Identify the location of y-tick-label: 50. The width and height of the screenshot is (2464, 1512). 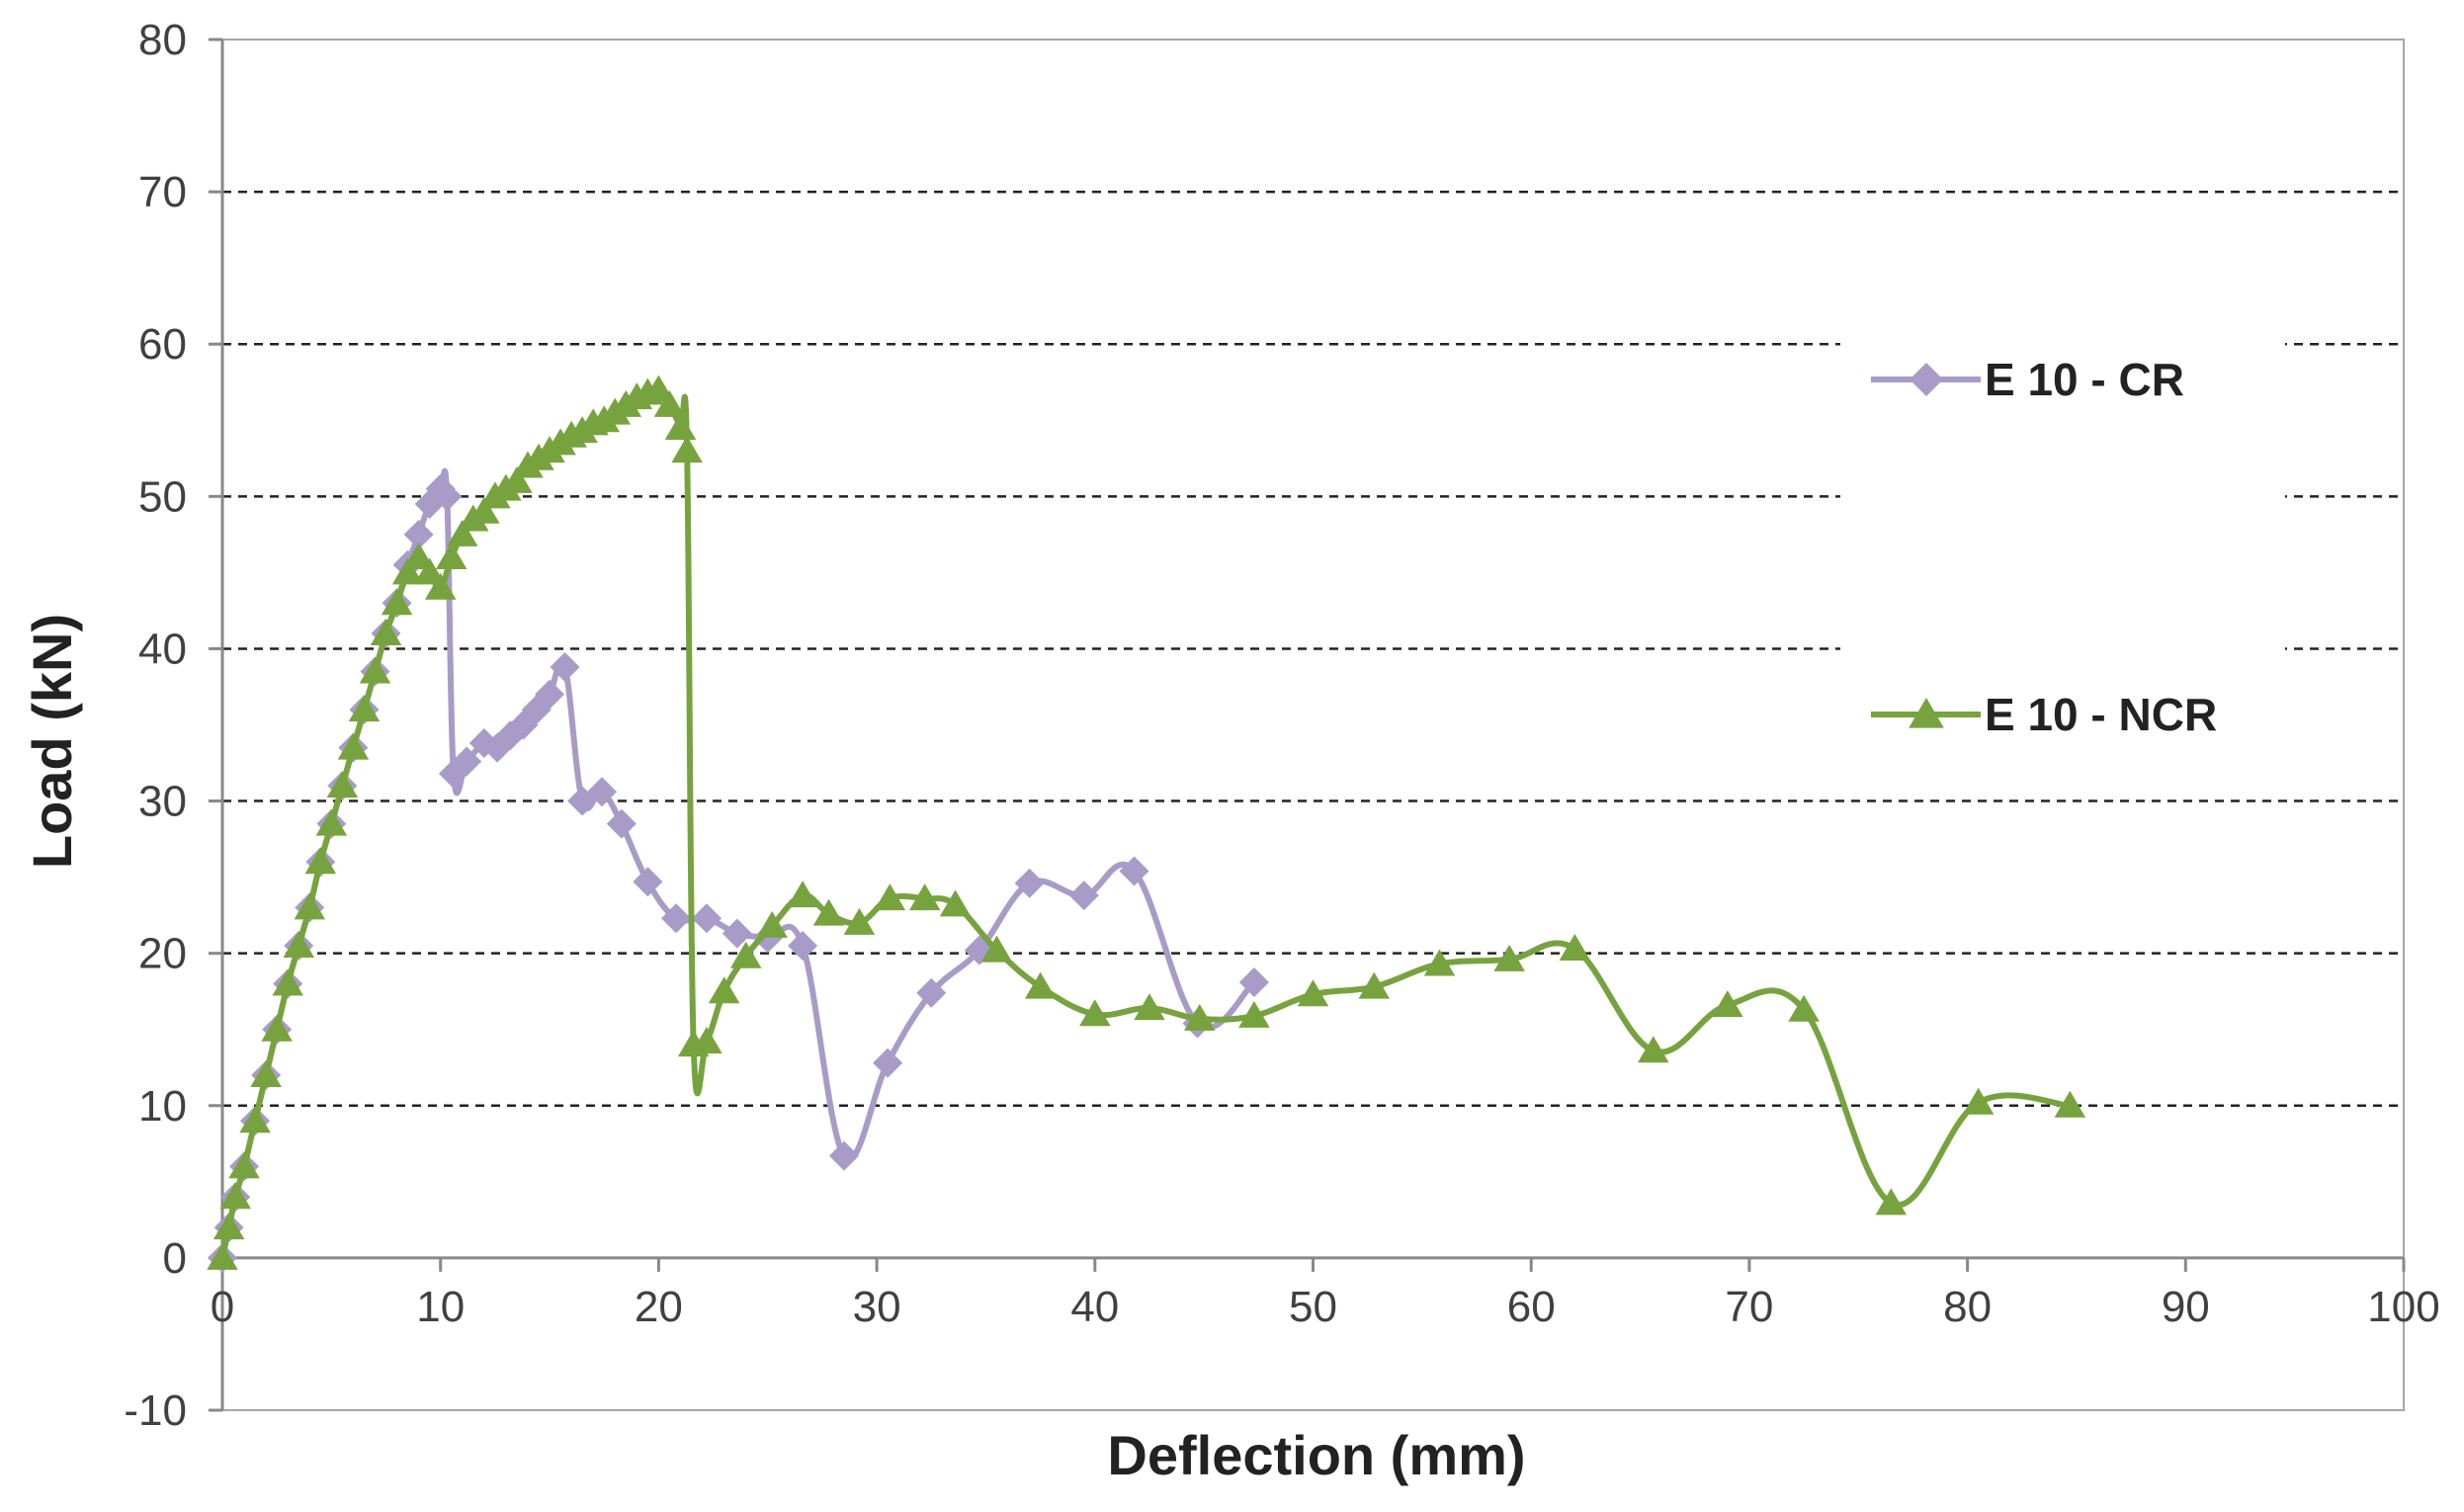
(162, 496).